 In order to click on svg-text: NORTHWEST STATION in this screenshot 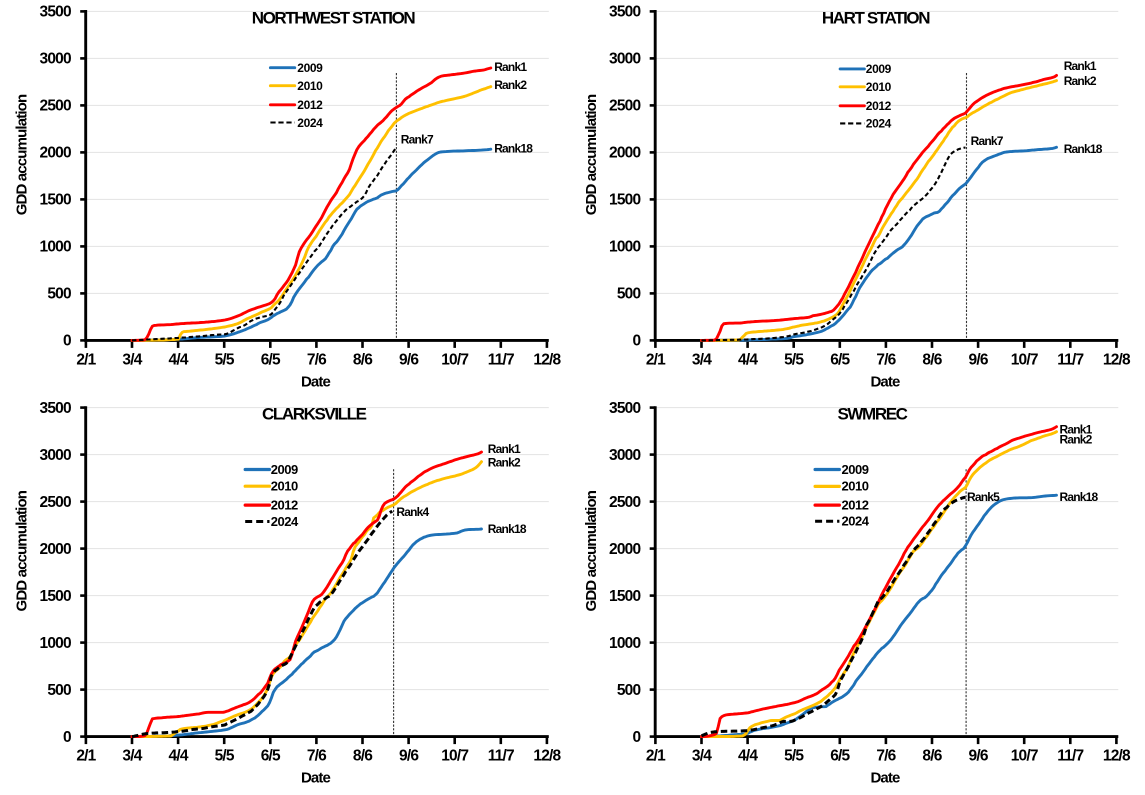, I will do `click(334, 18)`.